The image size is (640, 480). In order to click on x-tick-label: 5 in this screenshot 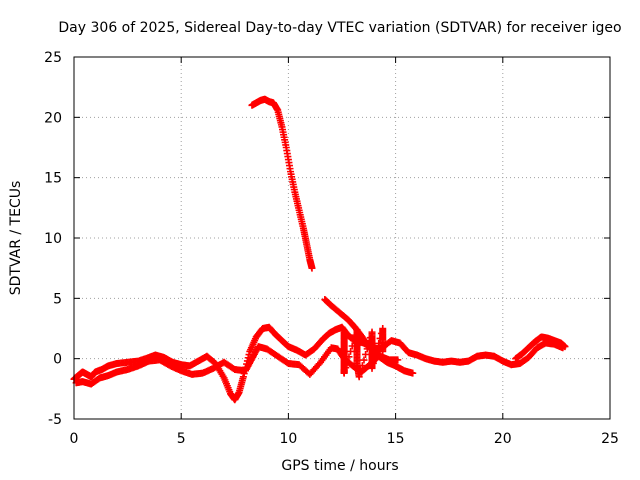, I will do `click(181, 439)`.